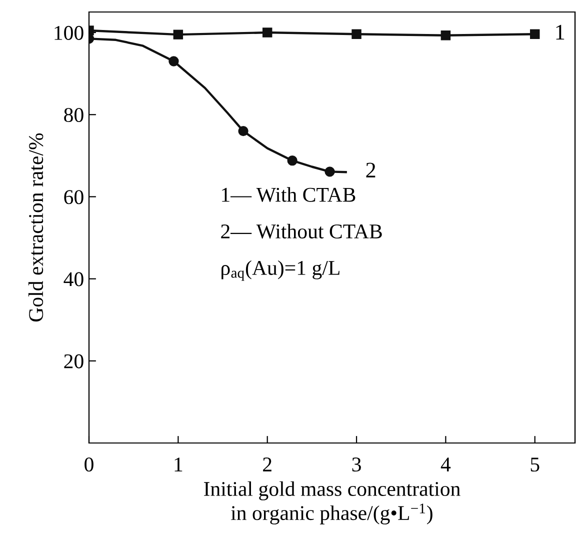 The width and height of the screenshot is (576, 535). I want to click on x-tick-label: 1, so click(178, 465).